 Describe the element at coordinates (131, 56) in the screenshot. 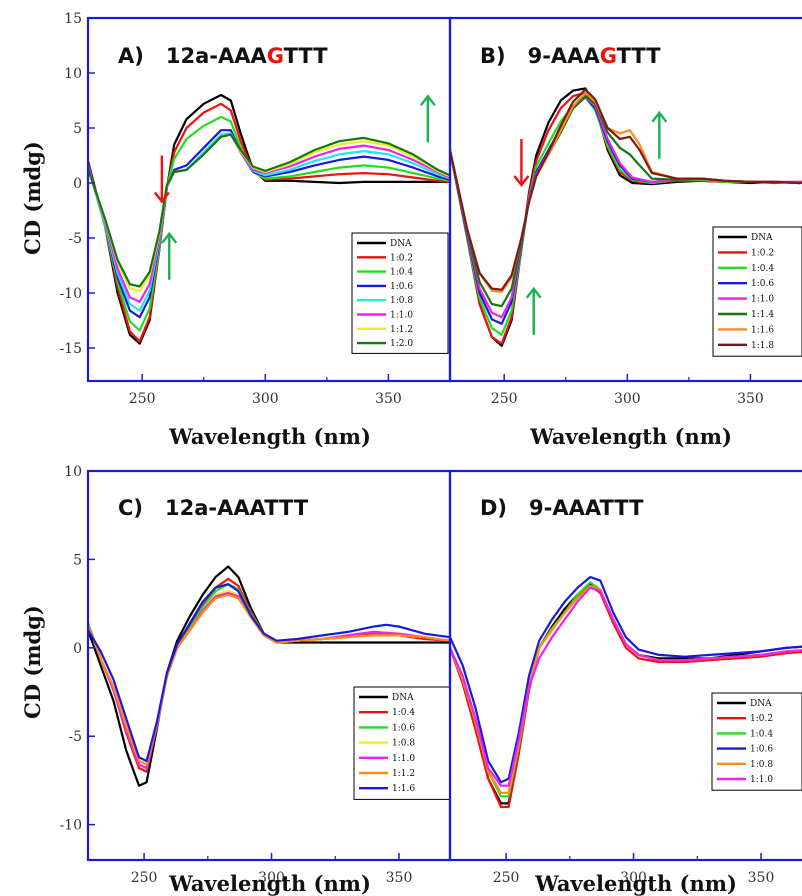

I see `panel-letter: A)` at that location.